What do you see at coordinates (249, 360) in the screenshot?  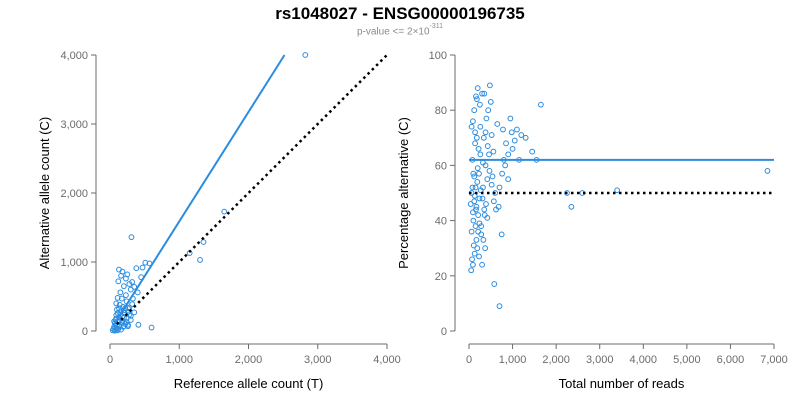 I see `left-x-tick-label: 2,000` at bounding box center [249, 360].